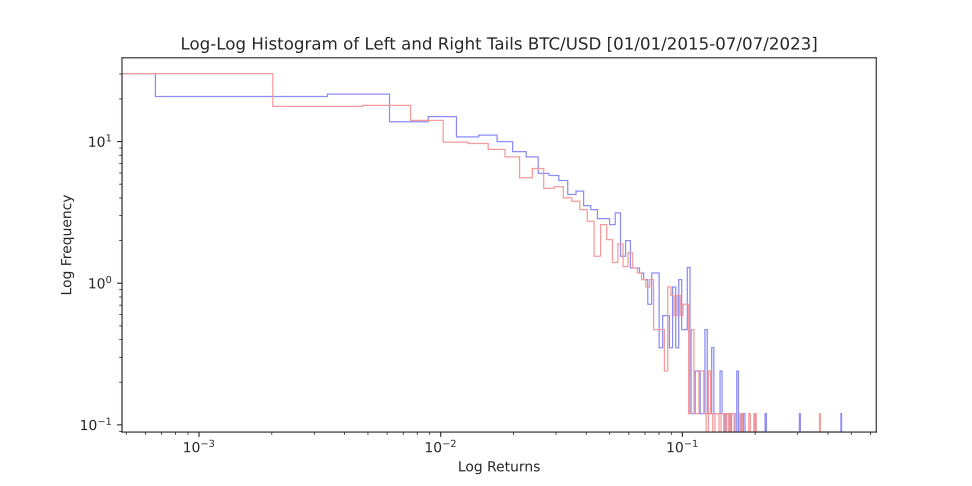  What do you see at coordinates (100, 140) in the screenshot?
I see `y-tick-label: 10$^{1}$` at bounding box center [100, 140].